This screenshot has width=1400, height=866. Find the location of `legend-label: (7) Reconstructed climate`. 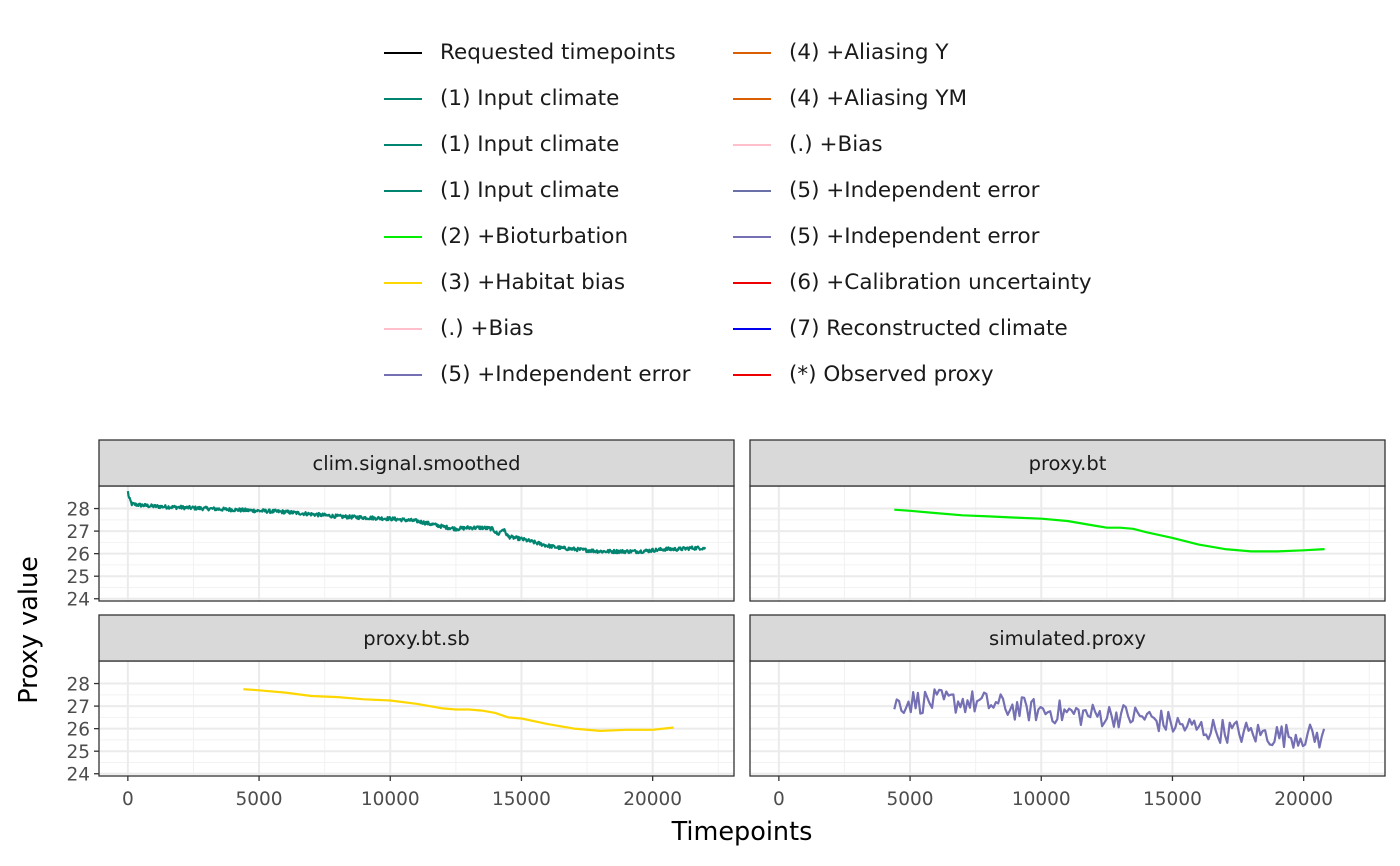

legend-label: (7) Reconstructed climate is located at coordinates (928, 328).